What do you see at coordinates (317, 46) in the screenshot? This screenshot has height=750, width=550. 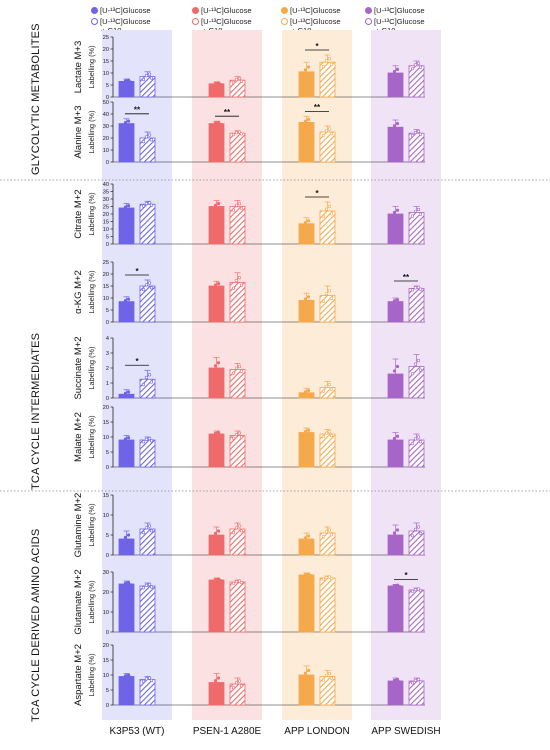 I see `significance-label: *` at bounding box center [317, 46].